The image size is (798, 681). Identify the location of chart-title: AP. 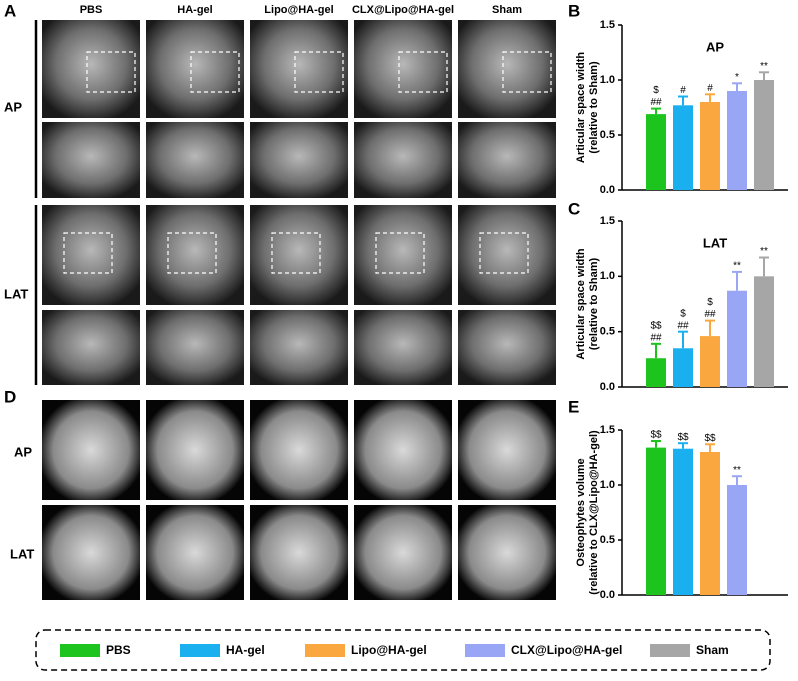
(715, 46).